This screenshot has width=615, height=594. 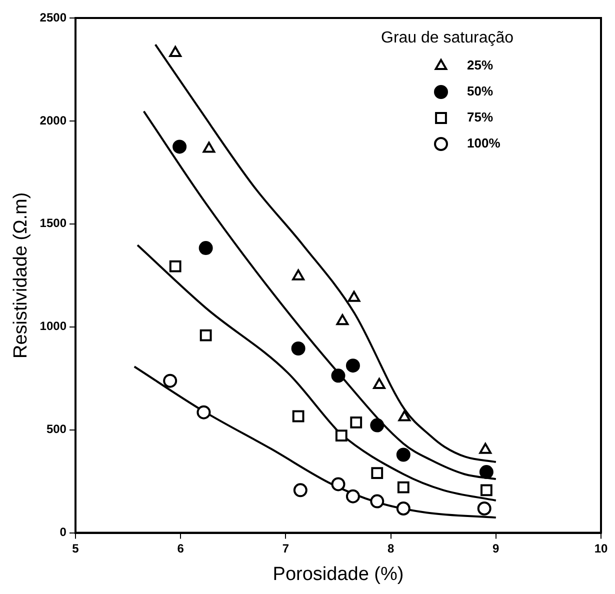 I want to click on x-tick-label: 5, so click(x=76, y=548).